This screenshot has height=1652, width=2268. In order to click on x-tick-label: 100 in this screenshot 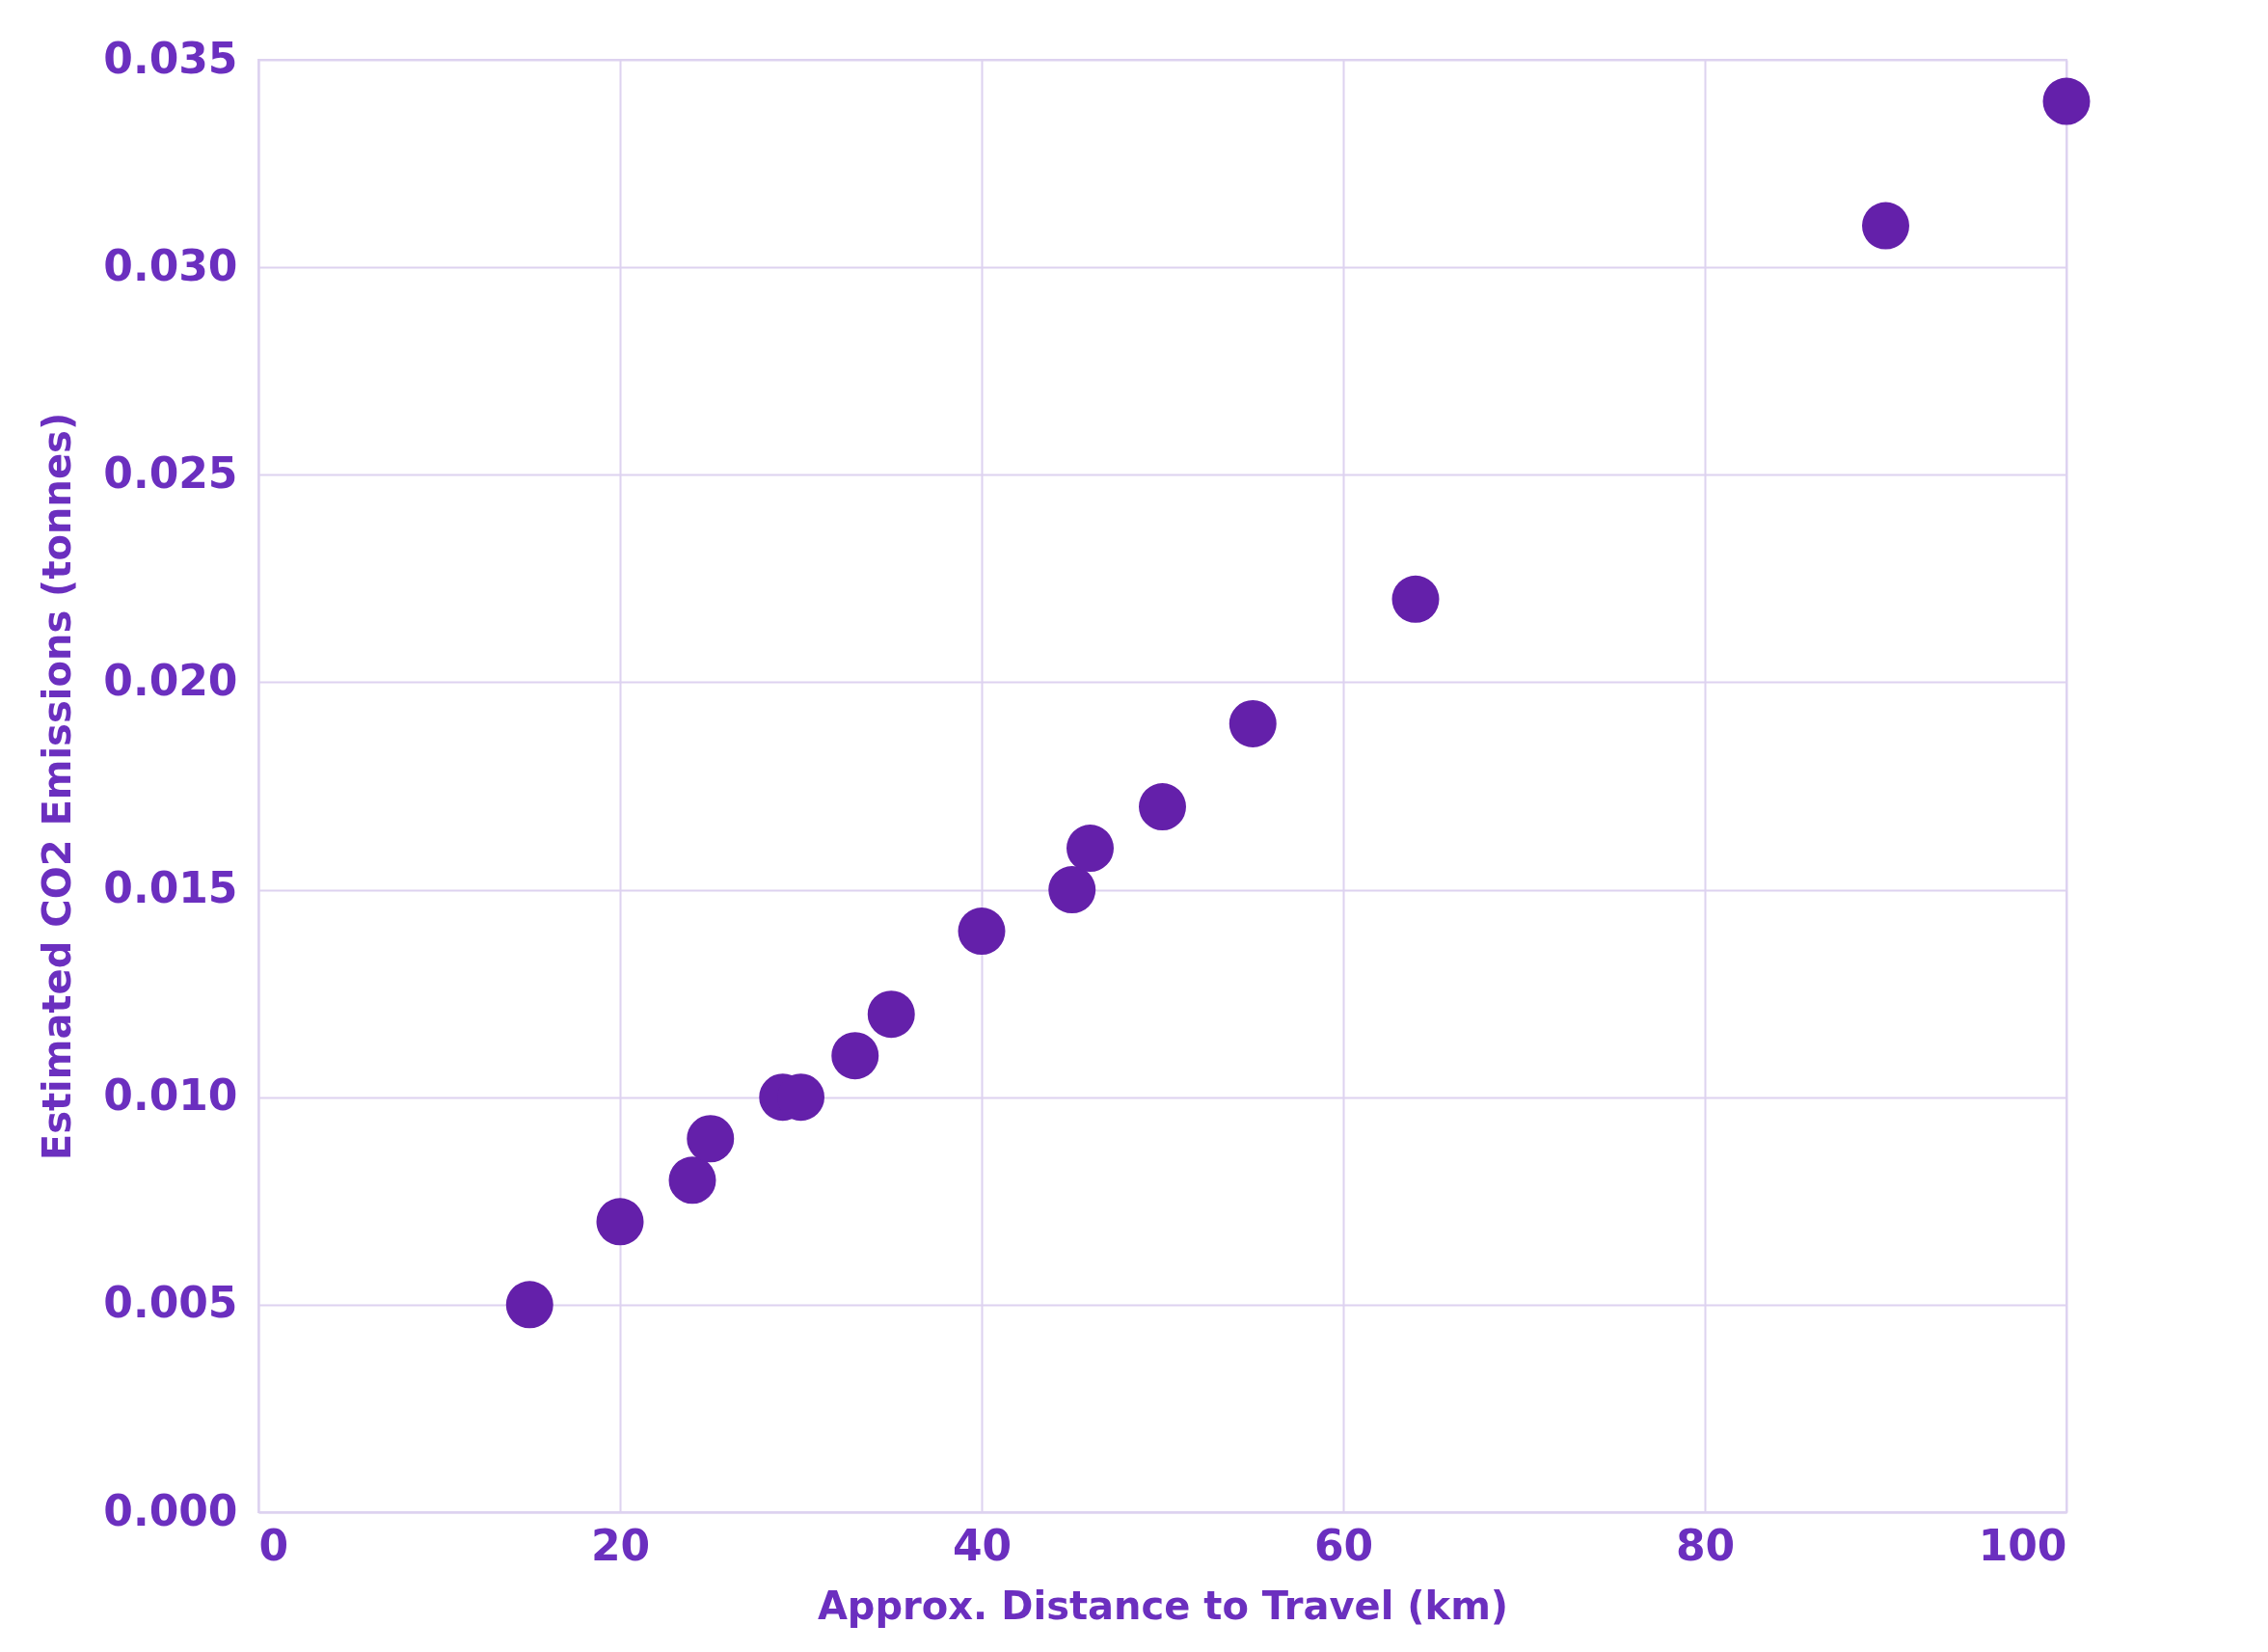, I will do `click(2022, 1545)`.